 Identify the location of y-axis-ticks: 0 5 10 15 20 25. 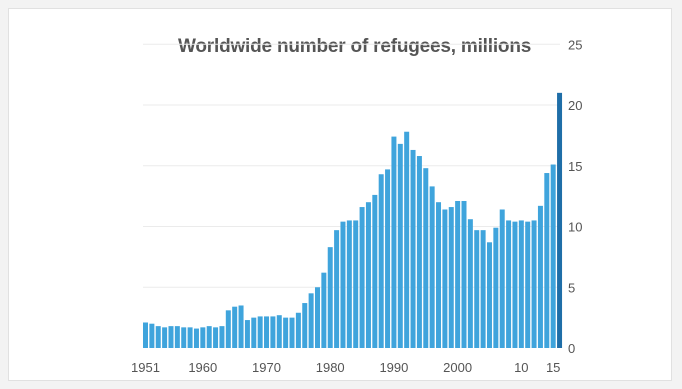
(575, 196).